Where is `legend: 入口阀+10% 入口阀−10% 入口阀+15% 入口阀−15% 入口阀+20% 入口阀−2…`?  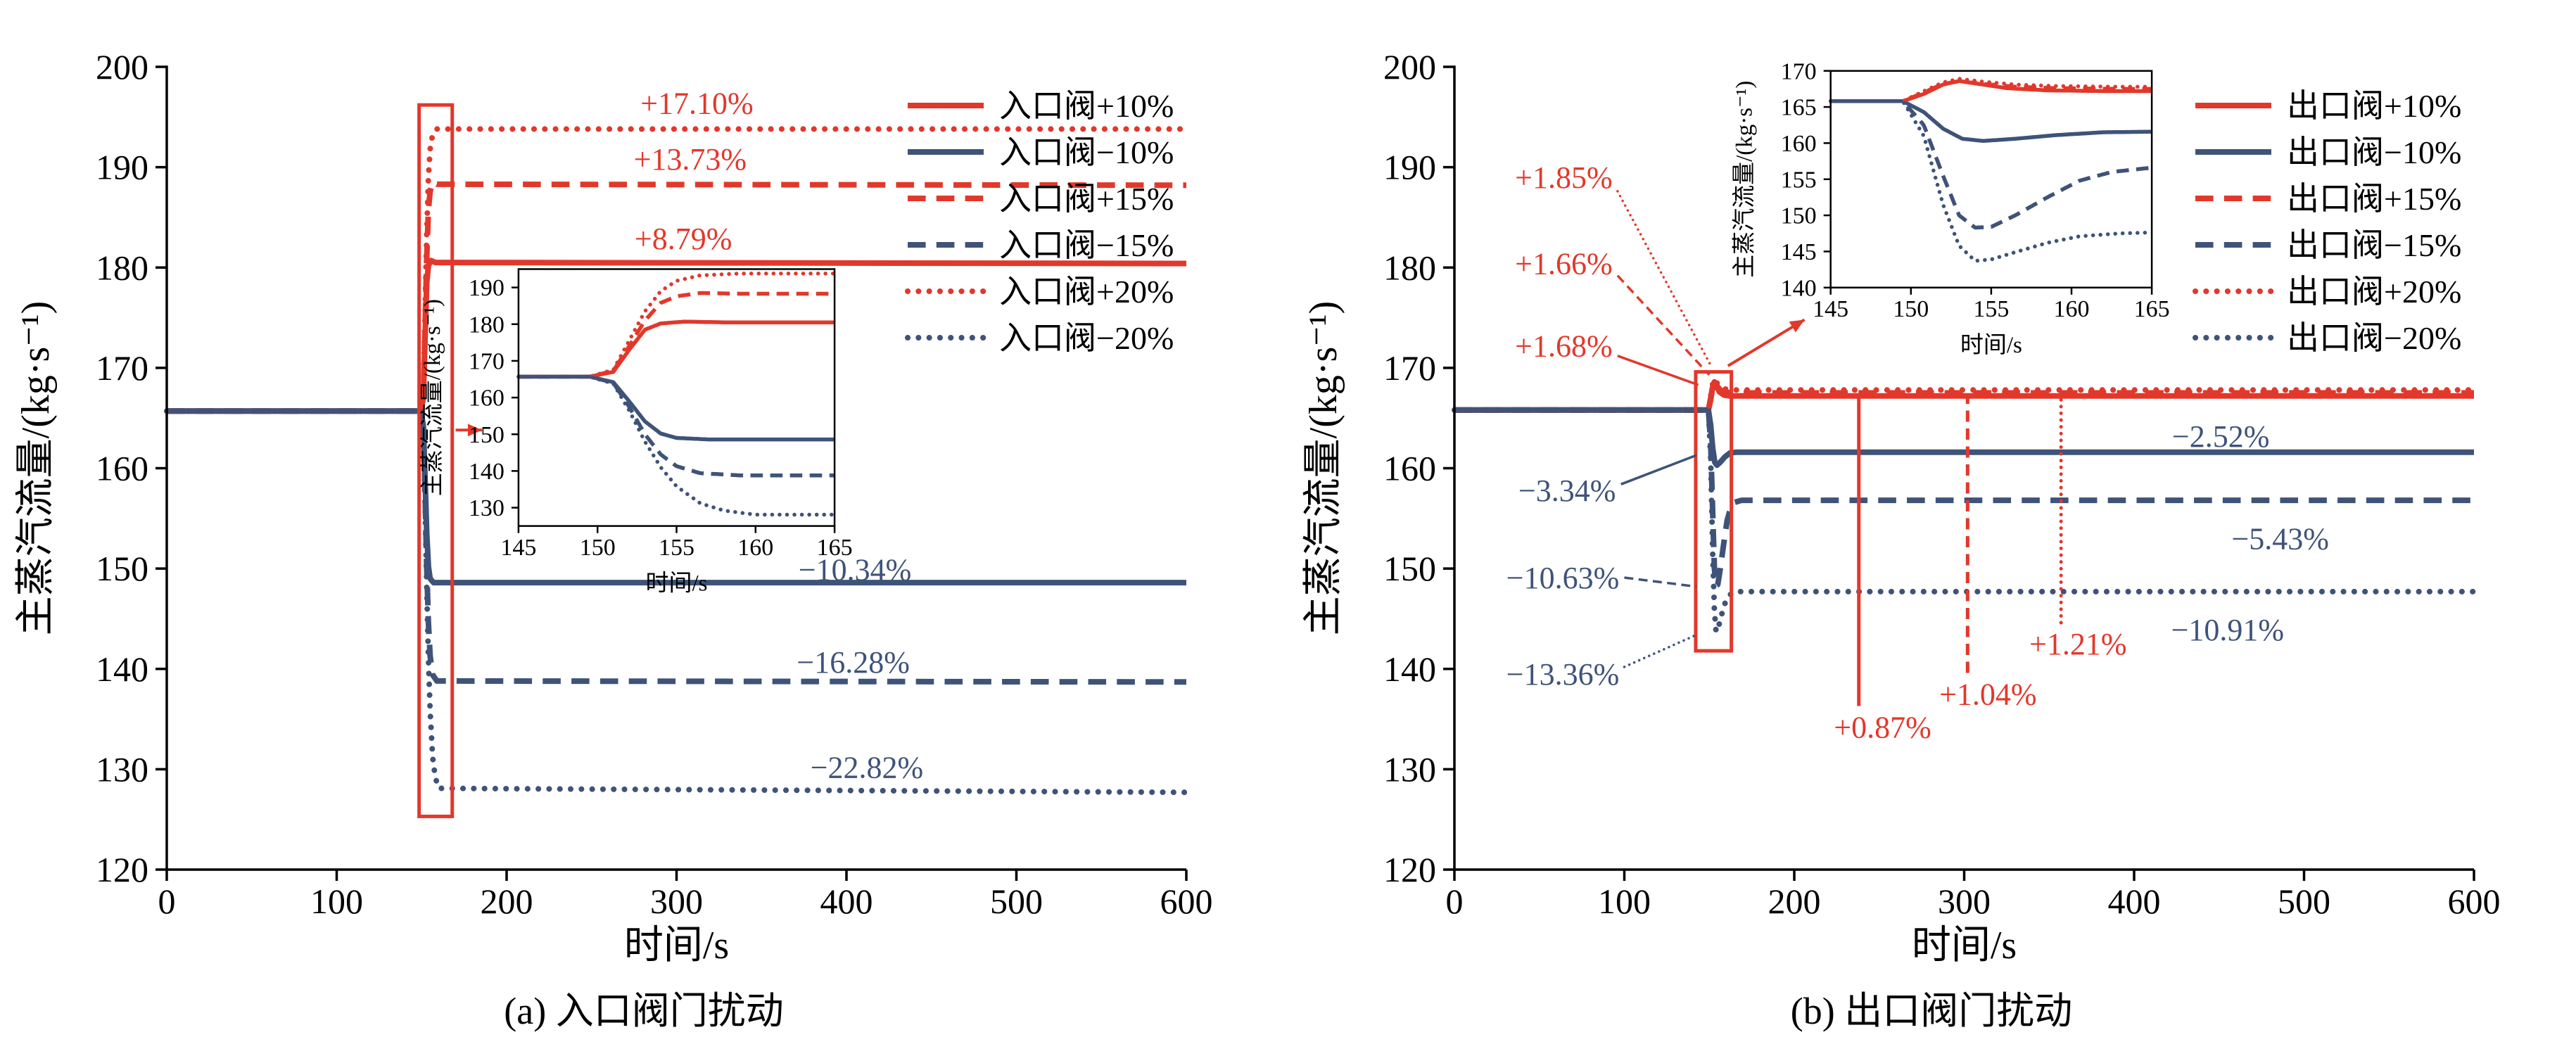 legend: 入口阀+10% 入口阀−10% 入口阀+15% 入口阀−15% 入口阀+20% 入口阀−2… is located at coordinates (1039, 222).